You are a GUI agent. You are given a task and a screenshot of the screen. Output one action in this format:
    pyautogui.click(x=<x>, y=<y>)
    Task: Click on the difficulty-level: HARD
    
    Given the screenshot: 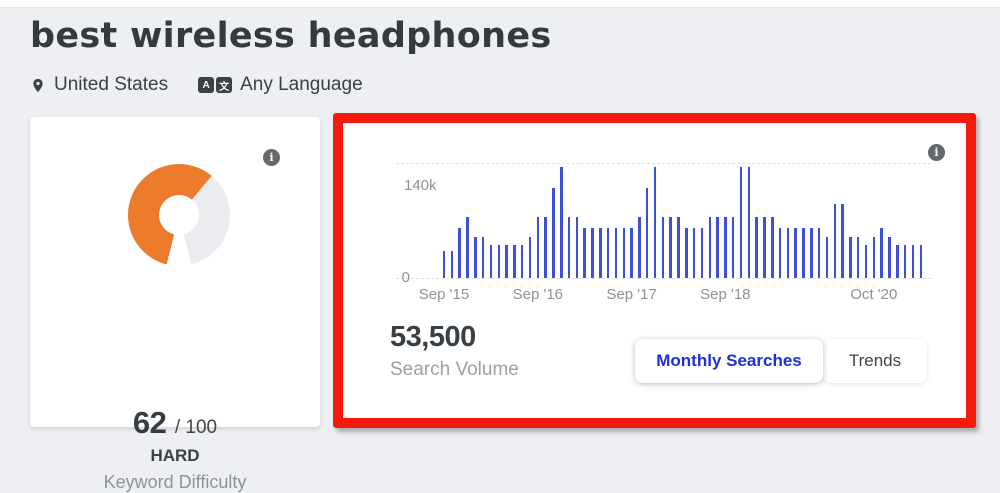 What is the action you would take?
    pyautogui.click(x=175, y=455)
    